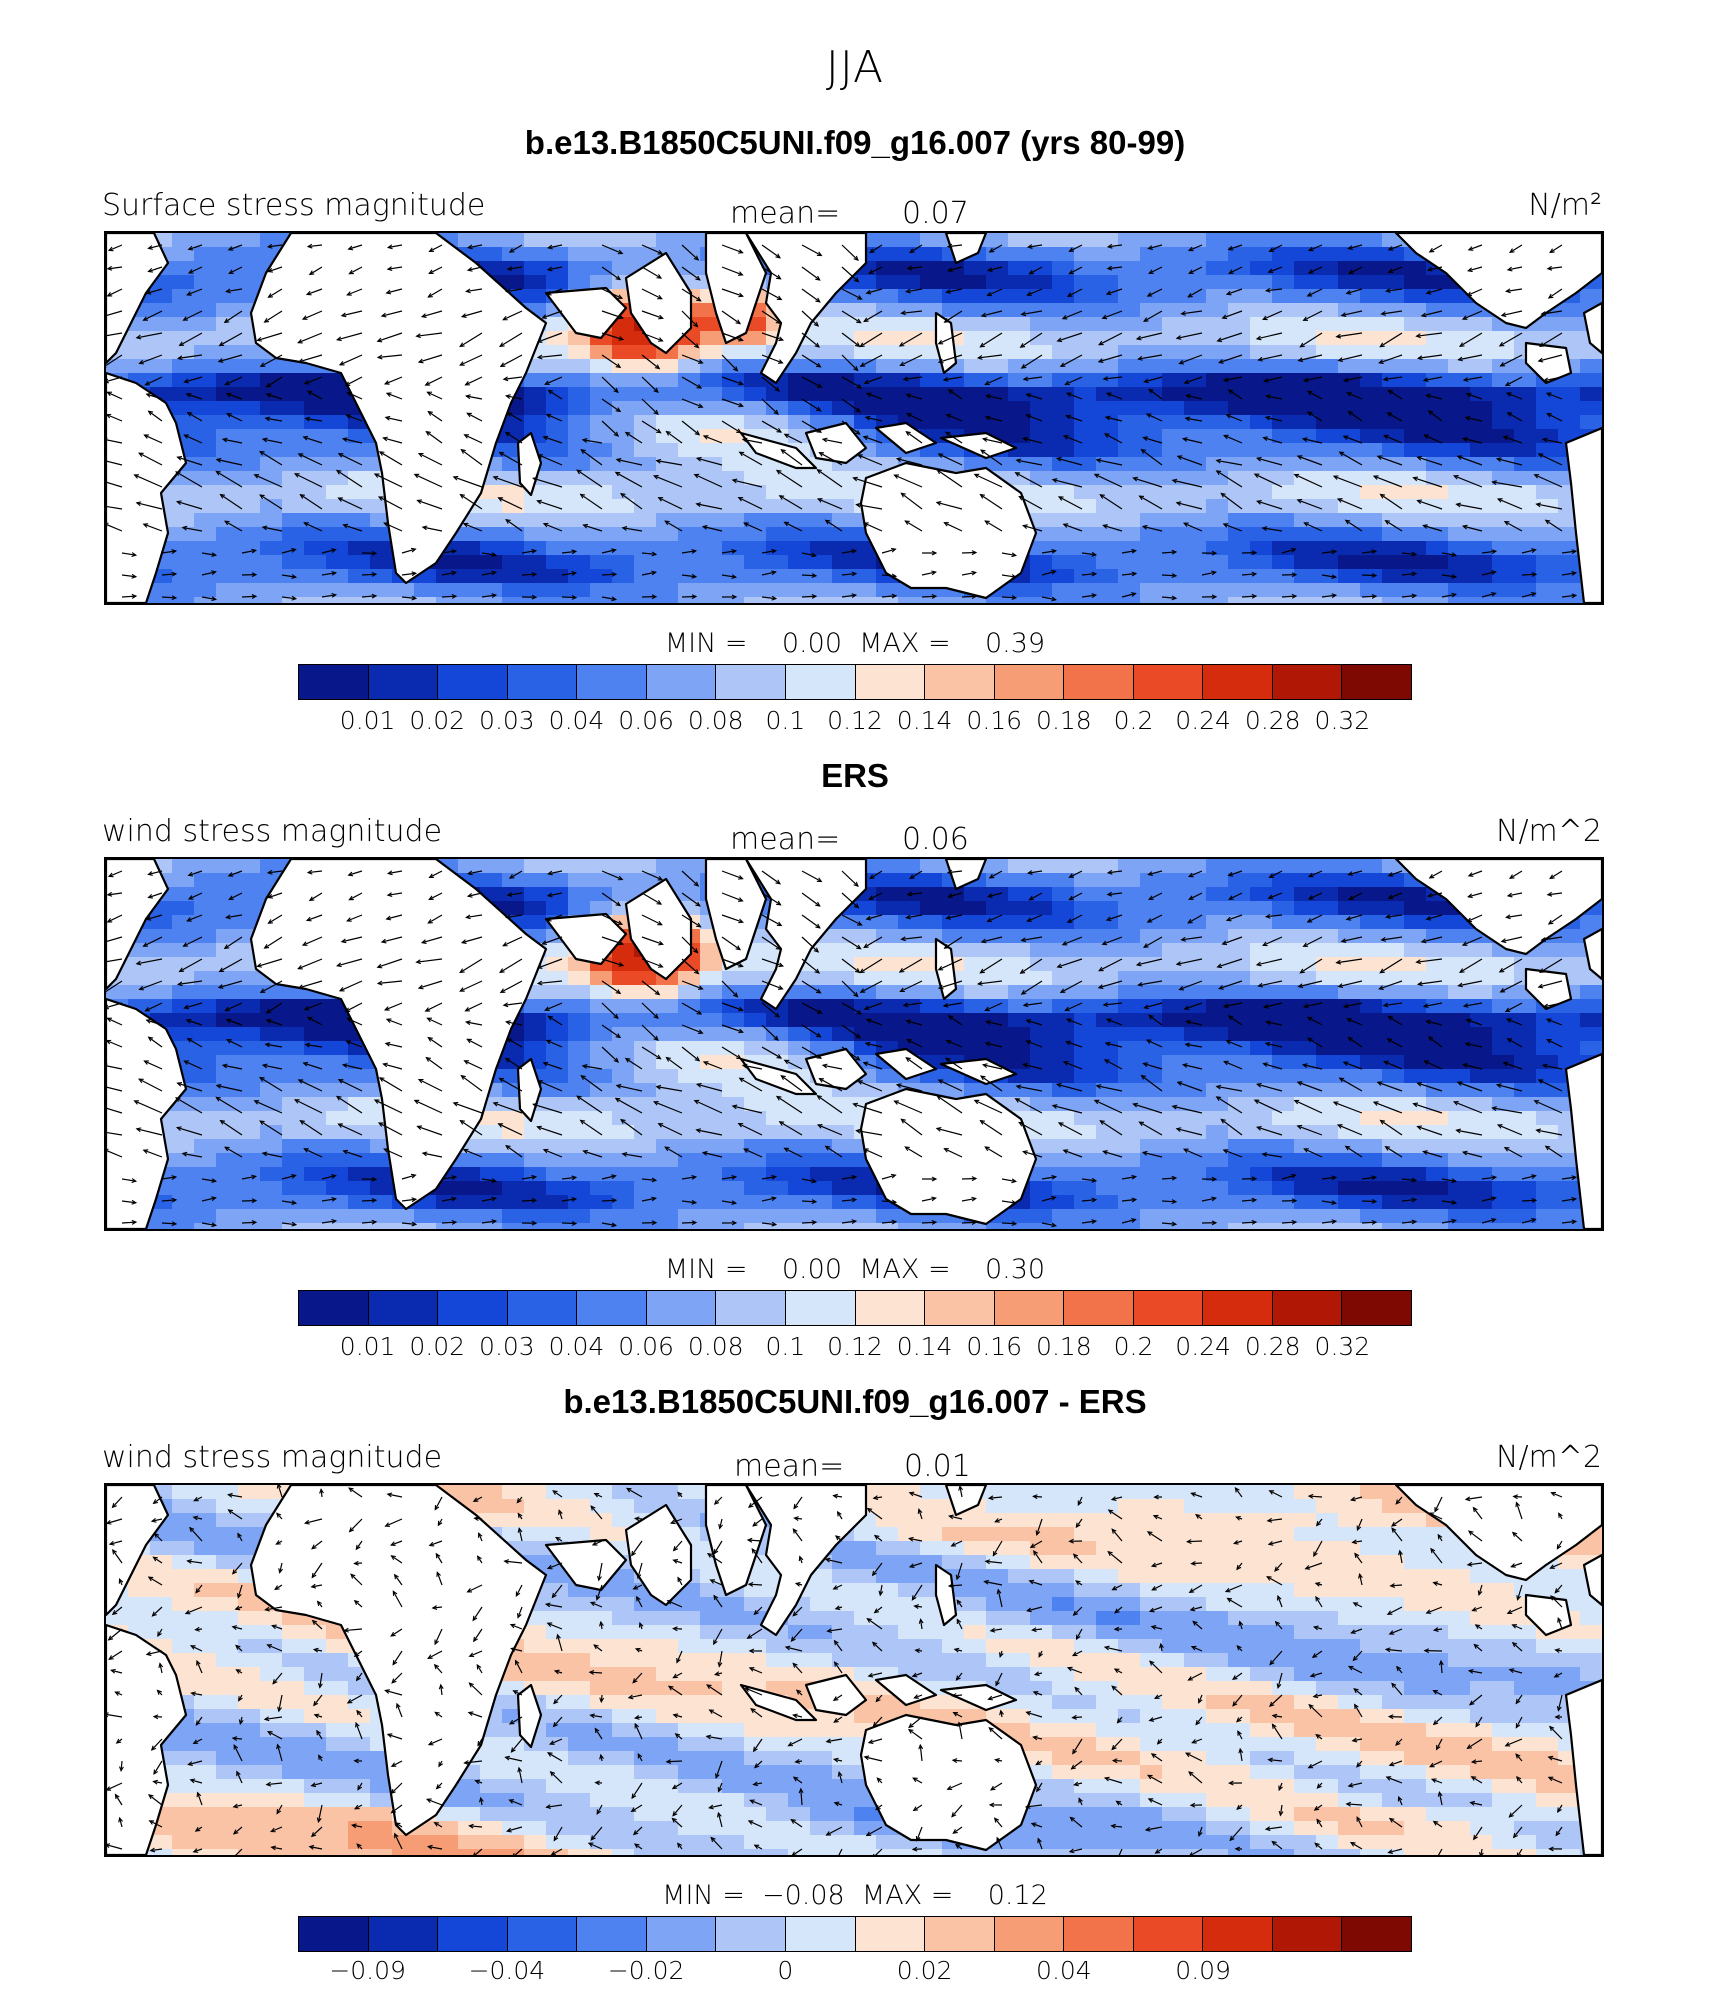 This screenshot has width=1710, height=1990. I want to click on panel-3-mean-label: mean=, so click(789, 1466).